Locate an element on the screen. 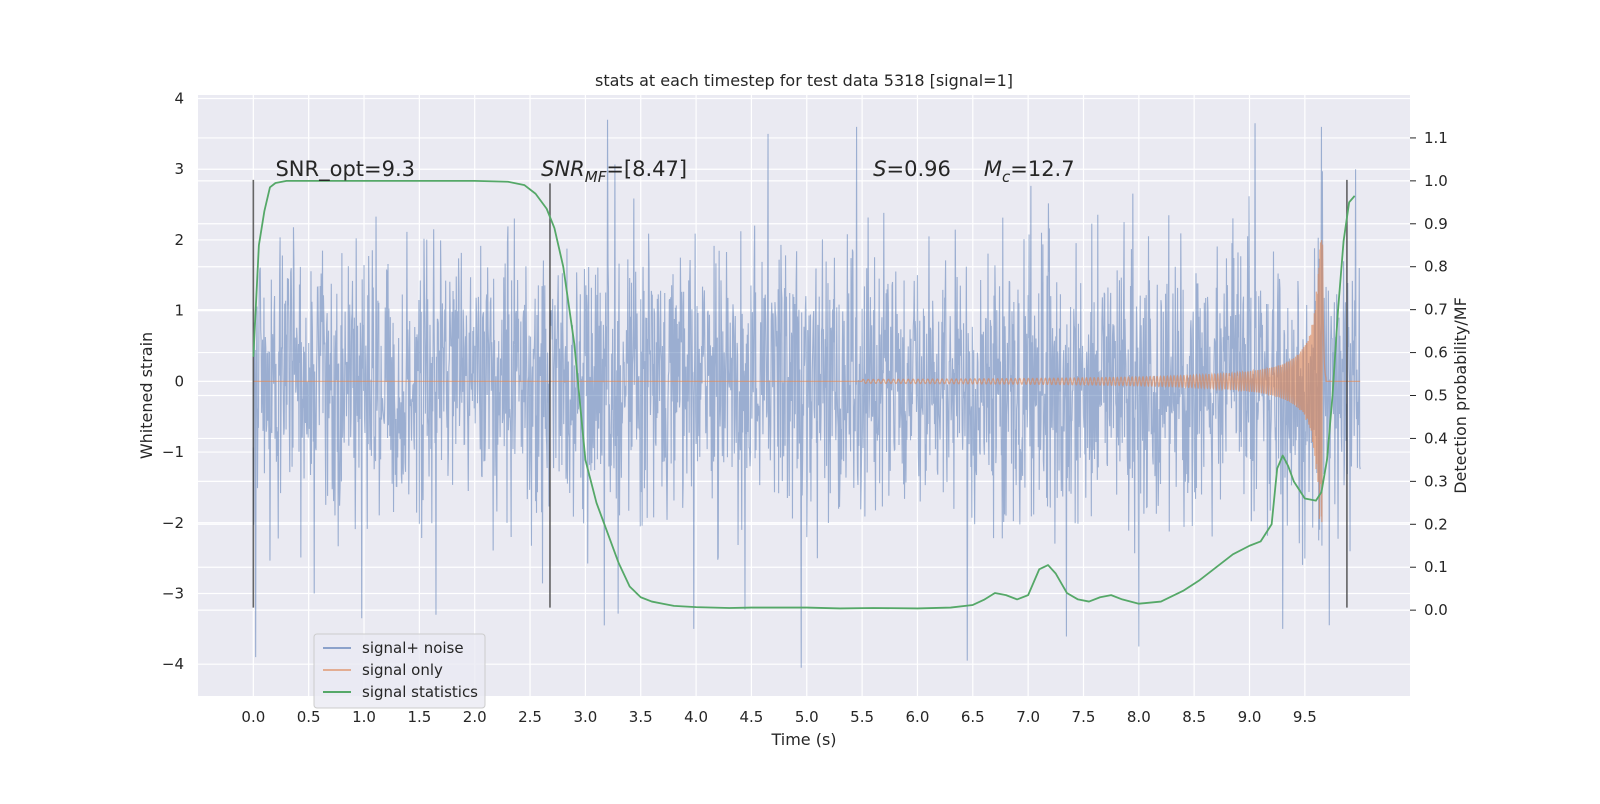 The width and height of the screenshot is (1600, 804). y-right-tick-label: 1.0 is located at coordinates (1436, 181).